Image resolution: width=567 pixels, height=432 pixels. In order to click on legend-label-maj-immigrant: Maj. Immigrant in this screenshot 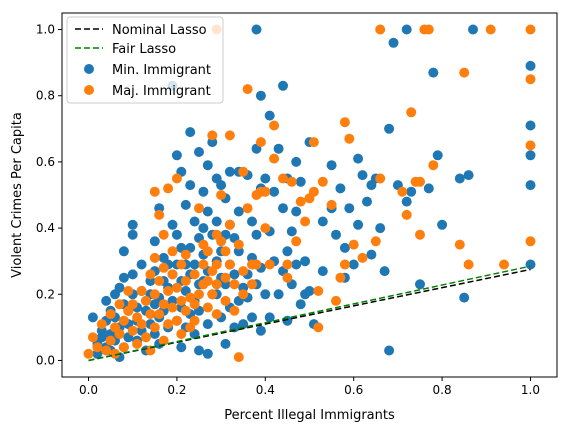, I will do `click(161, 91)`.